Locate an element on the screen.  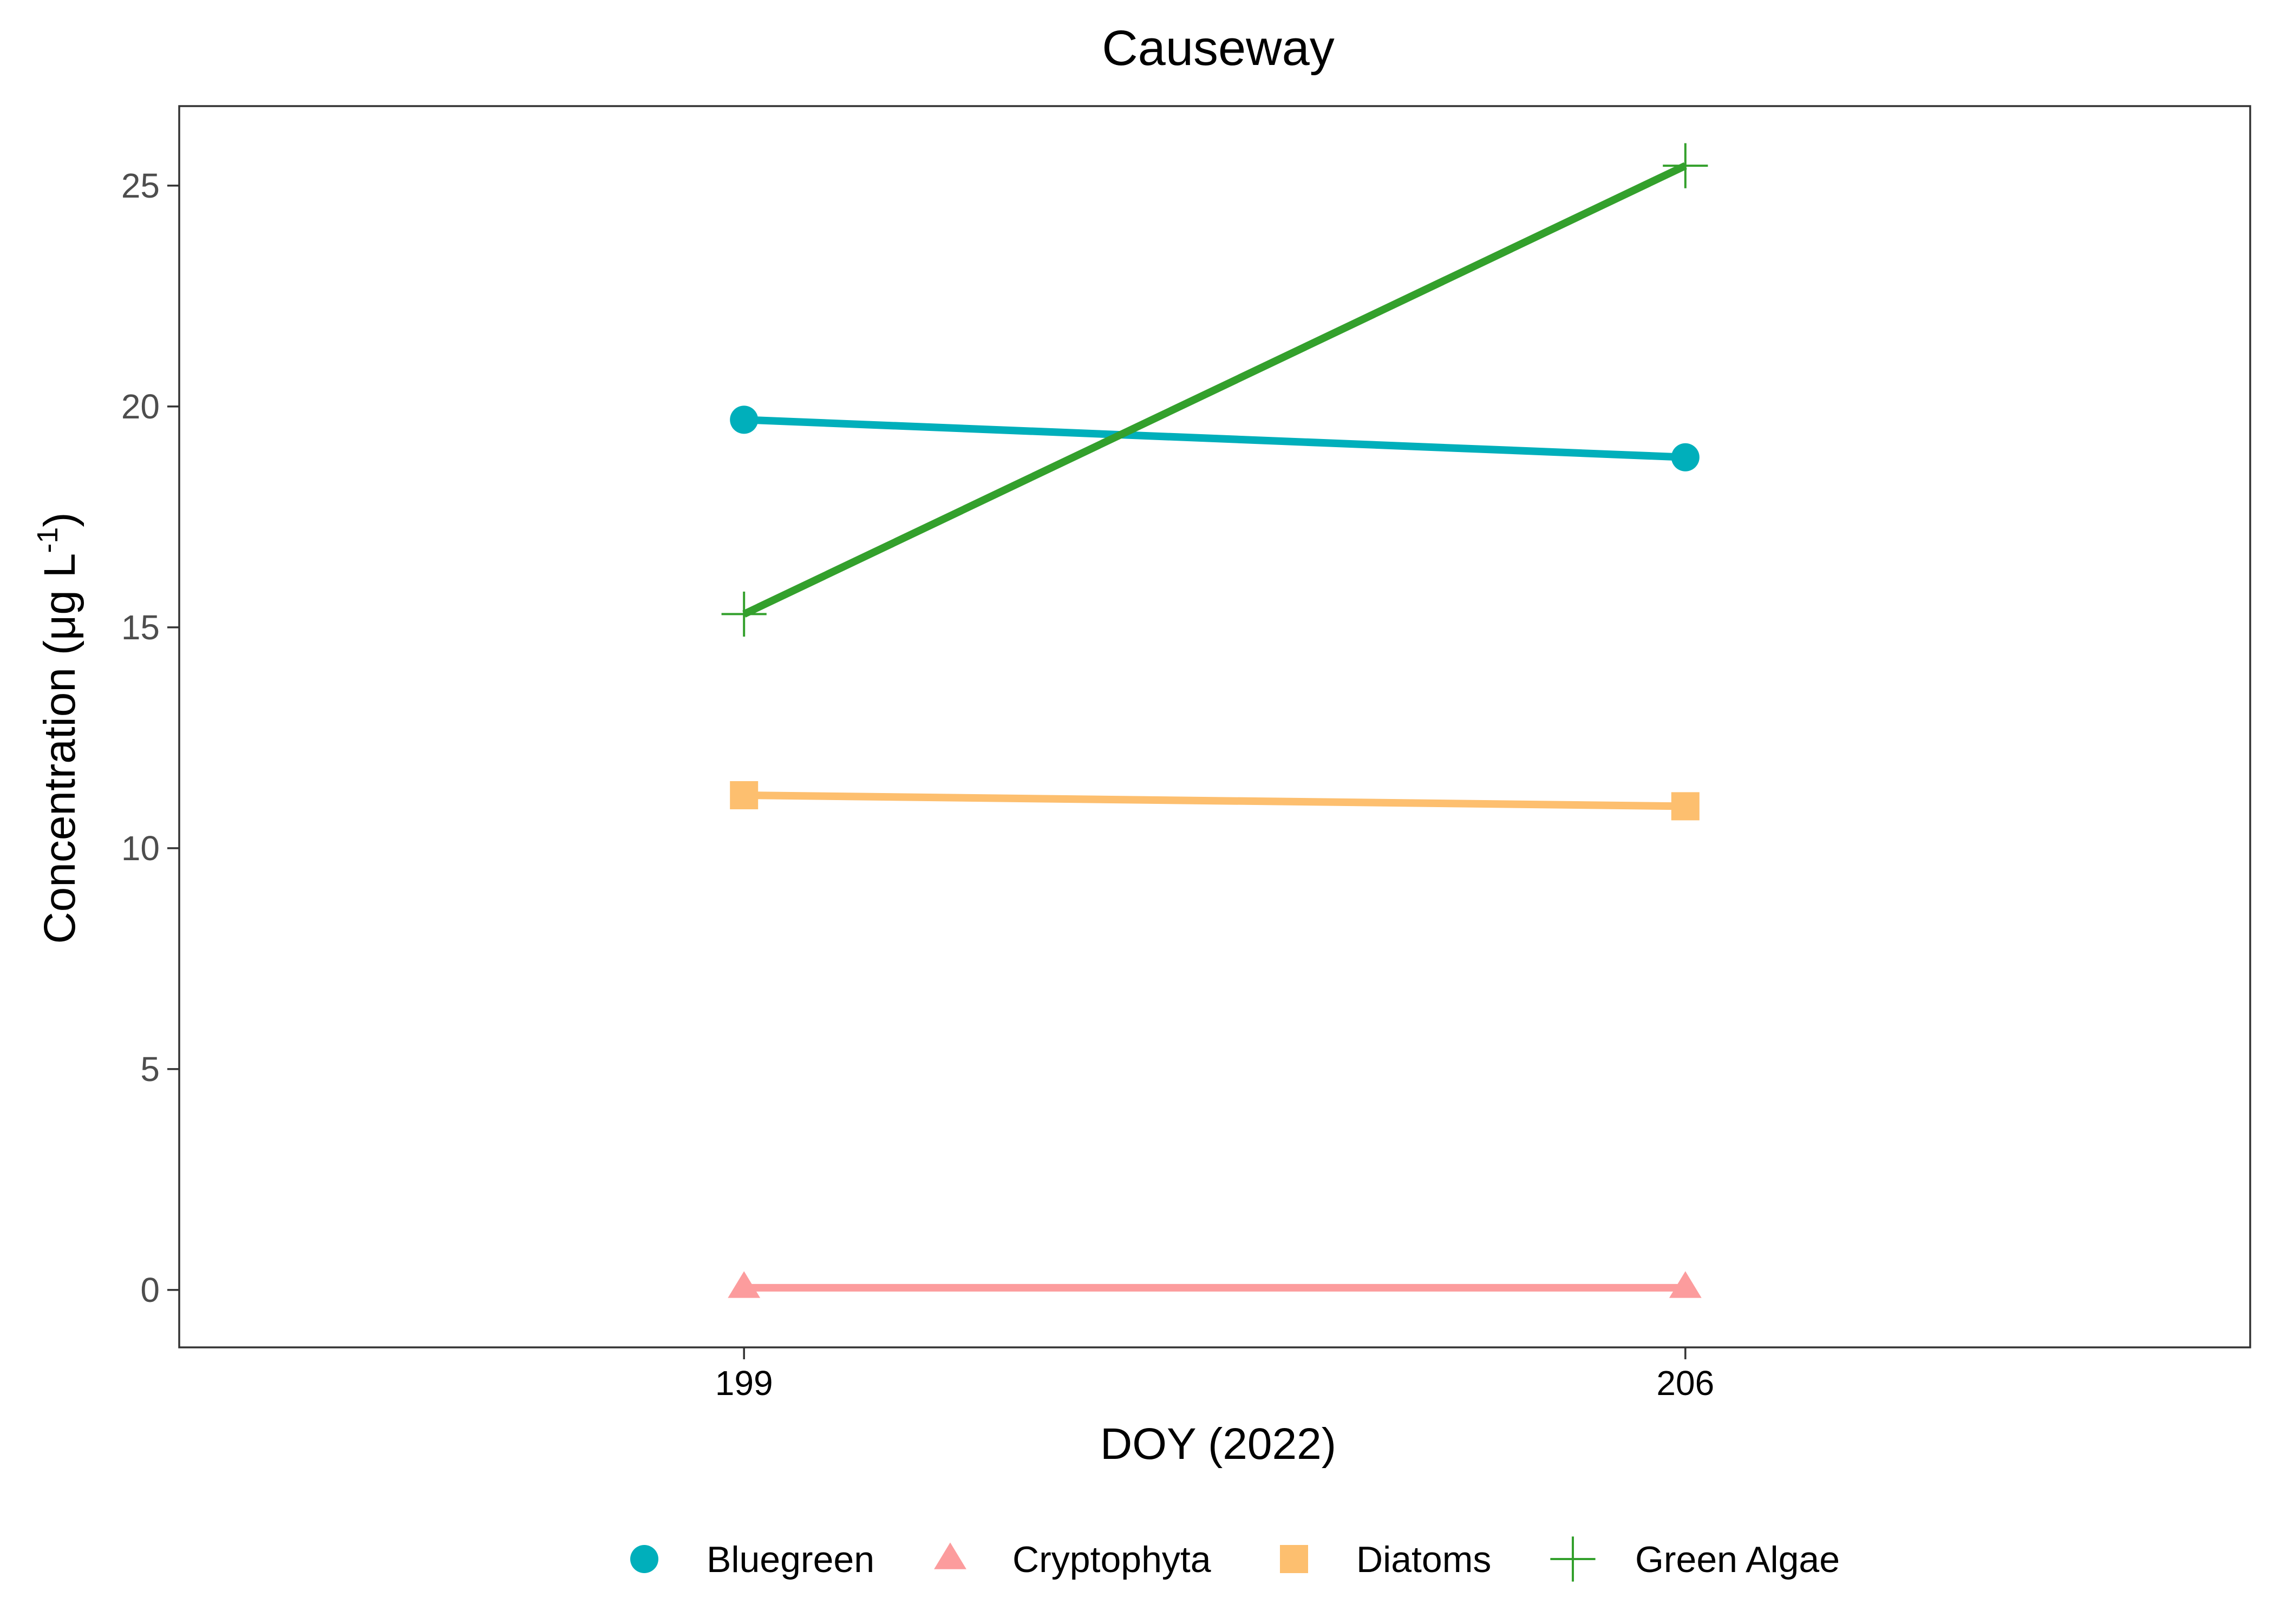
chart-title: Causeway is located at coordinates (1219, 49).